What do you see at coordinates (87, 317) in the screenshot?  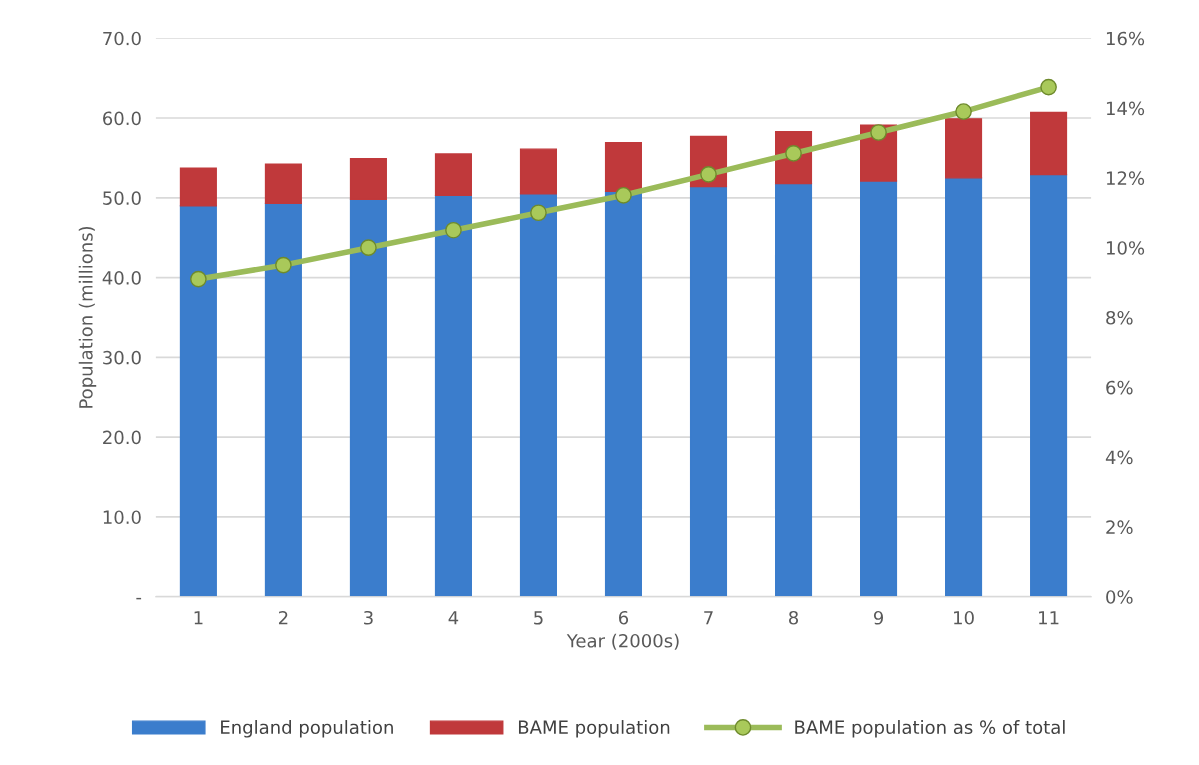 I see `y-axis-title: Population (millions)` at bounding box center [87, 317].